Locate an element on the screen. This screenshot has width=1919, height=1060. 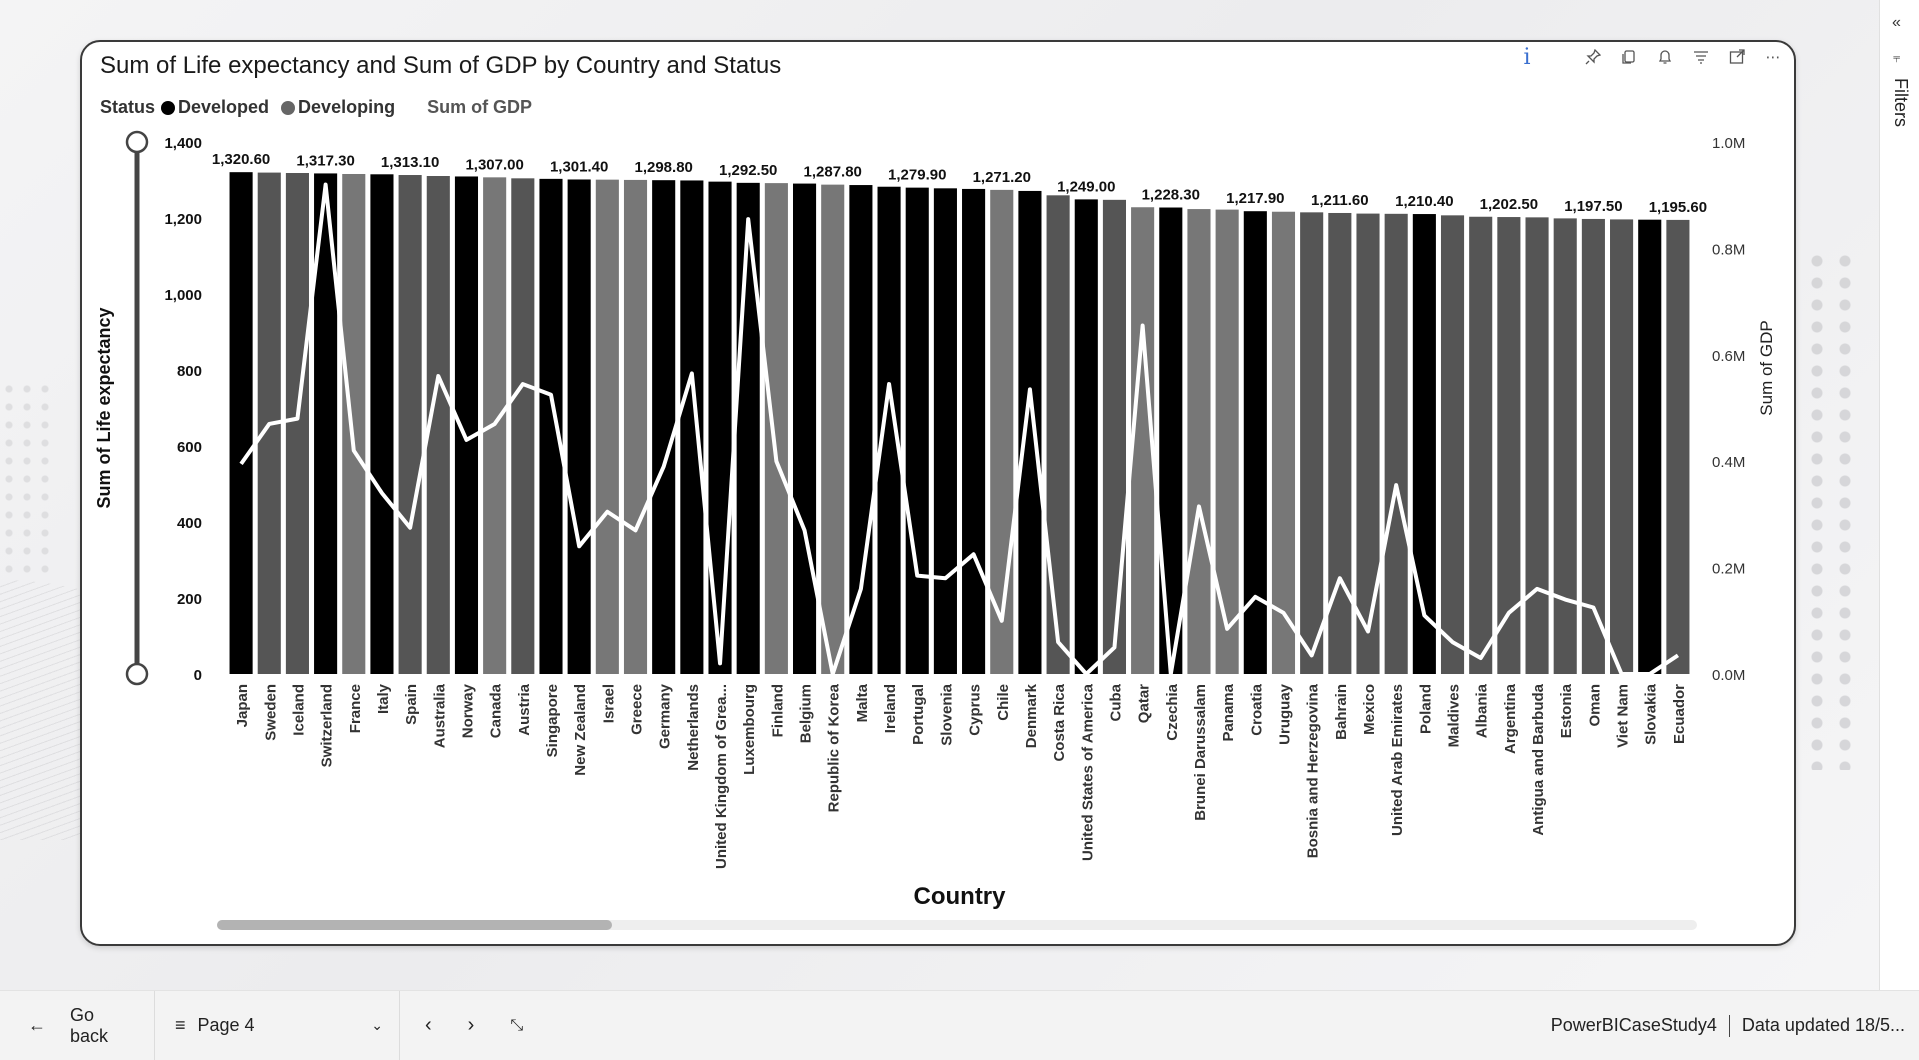
bar-ireland is located at coordinates (889, 430).